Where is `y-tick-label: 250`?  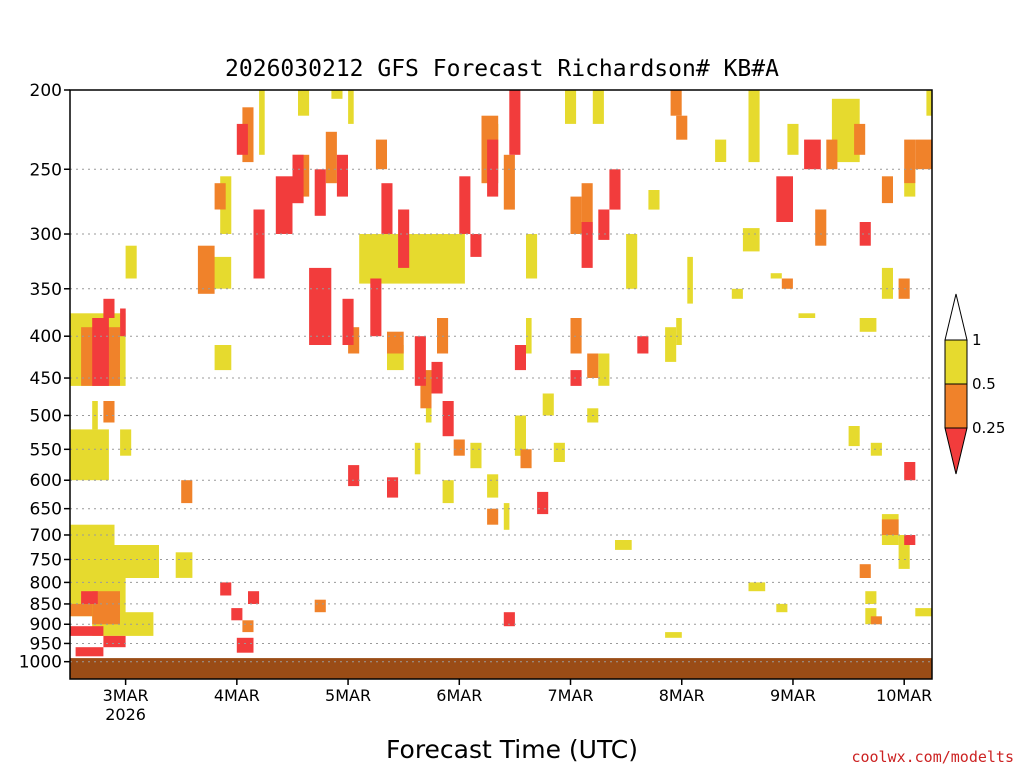 y-tick-label: 250 is located at coordinates (46, 170).